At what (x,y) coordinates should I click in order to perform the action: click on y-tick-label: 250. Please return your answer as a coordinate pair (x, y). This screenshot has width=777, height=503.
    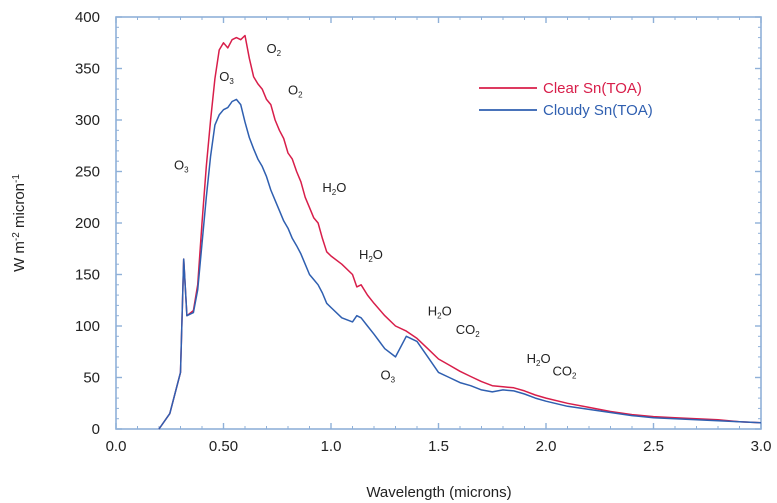
    Looking at the image, I should click on (87, 172).